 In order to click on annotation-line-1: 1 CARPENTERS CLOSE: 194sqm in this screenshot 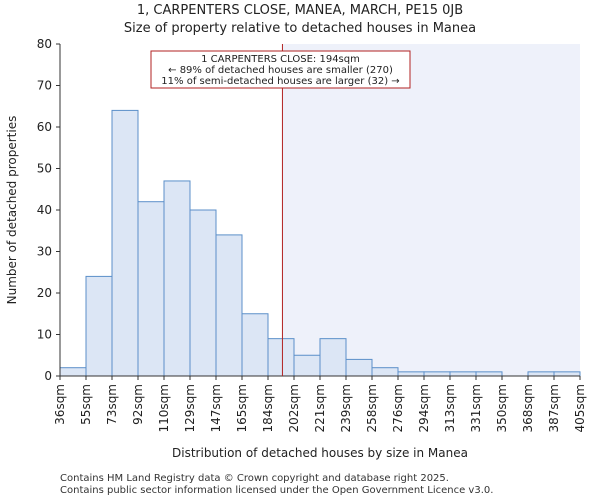, I will do `click(280, 59)`.